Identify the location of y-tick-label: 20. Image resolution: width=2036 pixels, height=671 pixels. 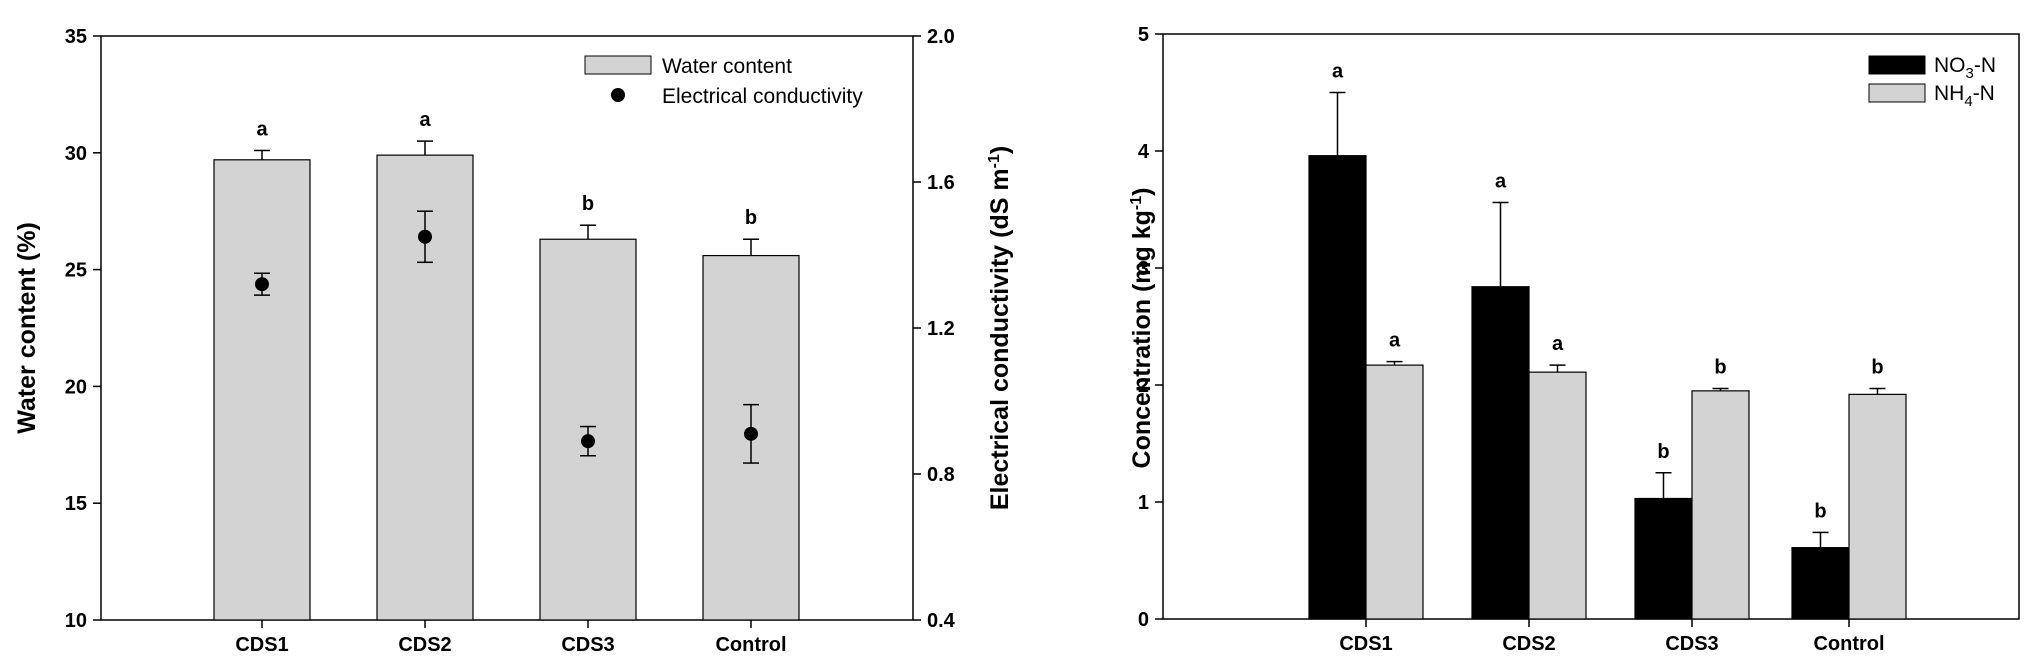
(76, 387).